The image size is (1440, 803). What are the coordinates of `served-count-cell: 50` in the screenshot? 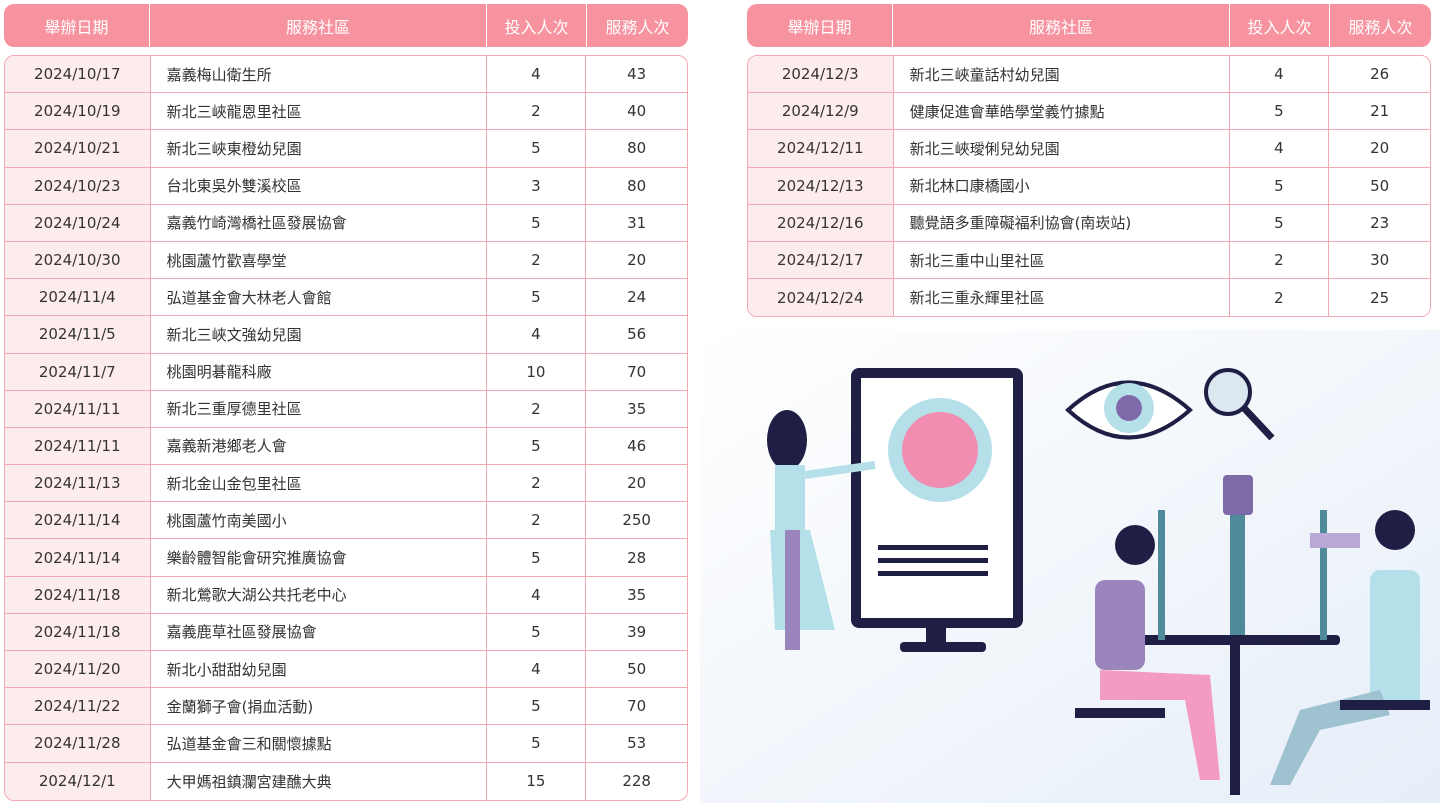 It's located at (637, 669).